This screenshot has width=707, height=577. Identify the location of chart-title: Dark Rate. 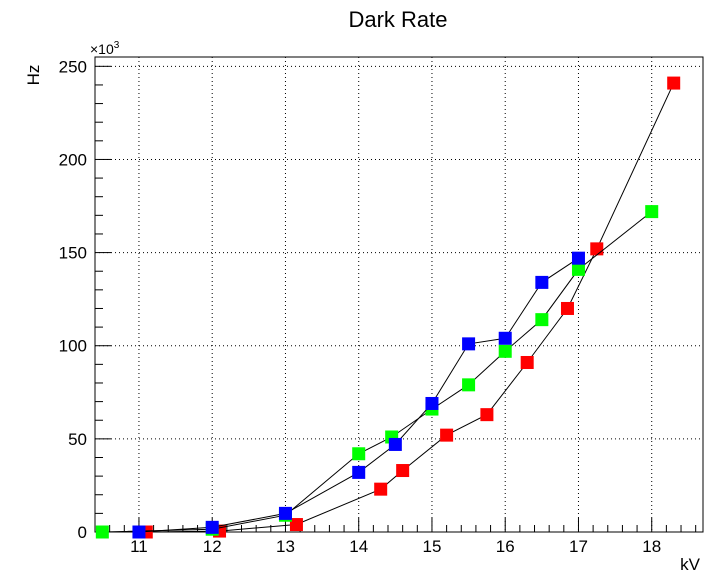
(397, 19).